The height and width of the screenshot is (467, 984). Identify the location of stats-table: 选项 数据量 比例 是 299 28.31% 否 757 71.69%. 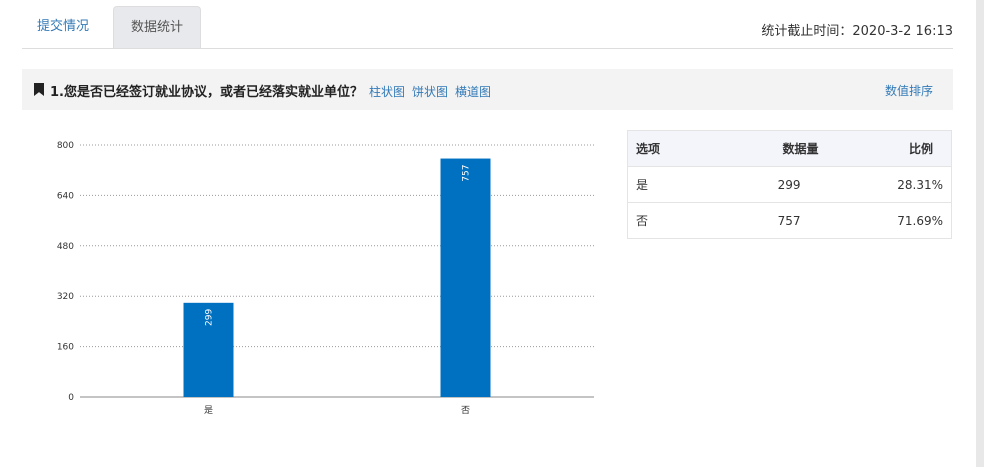
(789, 184).